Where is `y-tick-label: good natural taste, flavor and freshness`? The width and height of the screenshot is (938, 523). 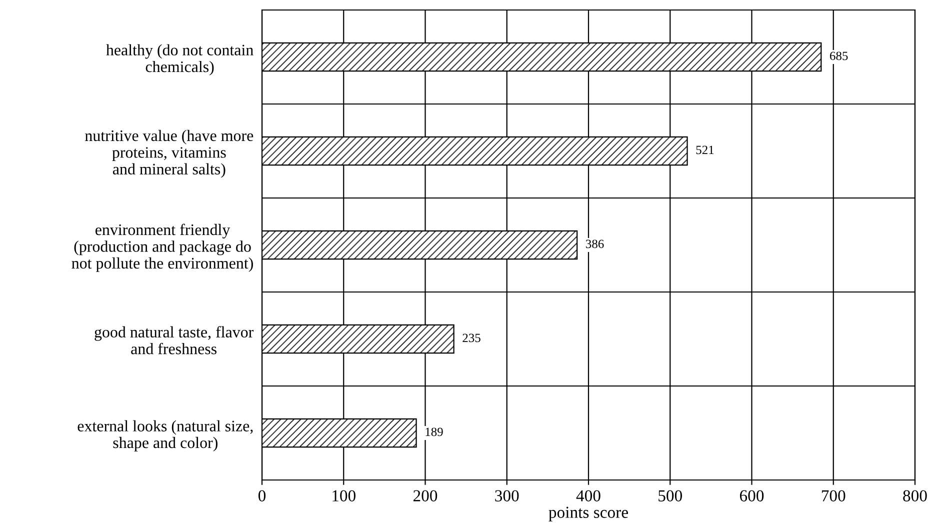
y-tick-label: good natural taste, flavor and freshness is located at coordinates (174, 340).